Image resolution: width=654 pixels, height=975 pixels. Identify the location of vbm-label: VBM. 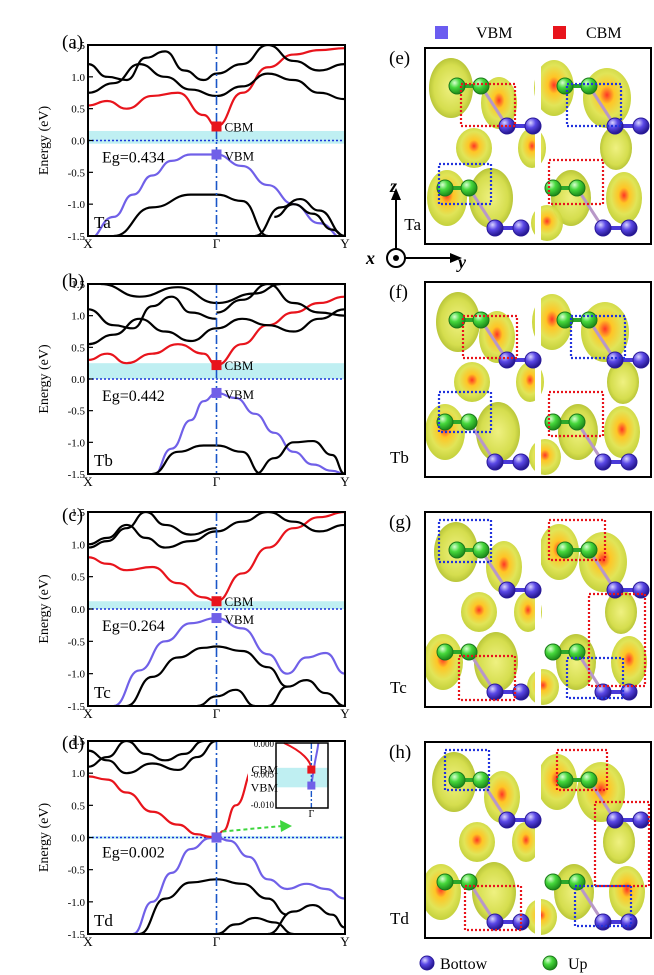
(240, 156).